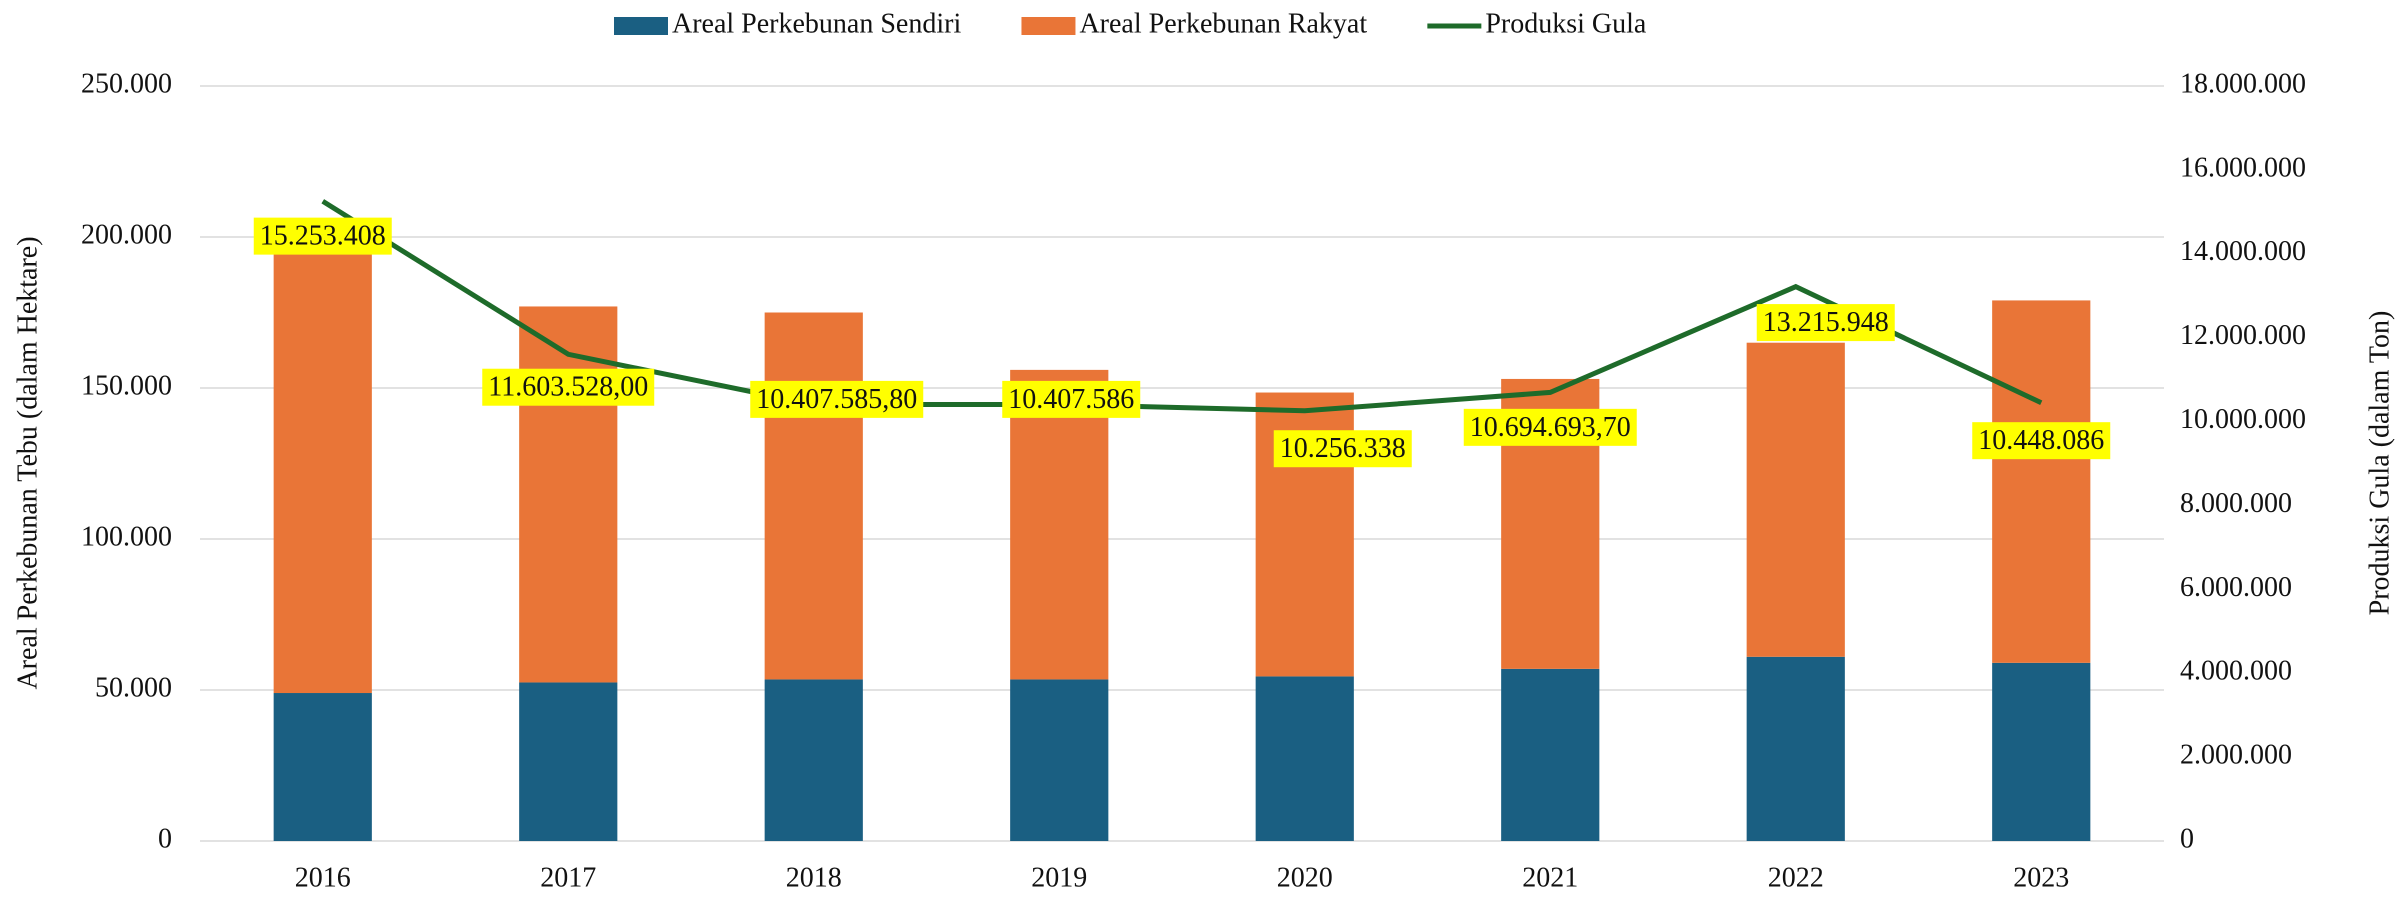 This screenshot has height=900, width=2407. I want to click on y-axis-title: Areal Perkebunan Tebu (dalam Hektare), so click(27, 462).